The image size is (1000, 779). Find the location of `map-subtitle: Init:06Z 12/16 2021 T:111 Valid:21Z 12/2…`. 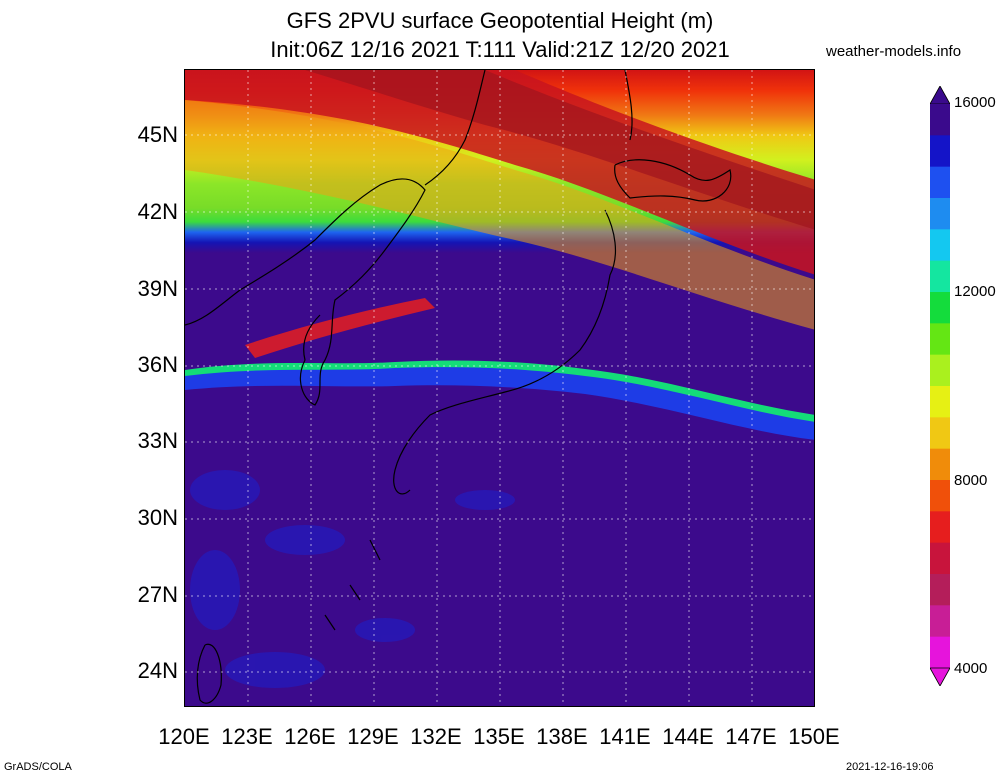

map-subtitle: Init:06Z 12/16 2021 T:111 Valid:21Z 12/2… is located at coordinates (500, 49).